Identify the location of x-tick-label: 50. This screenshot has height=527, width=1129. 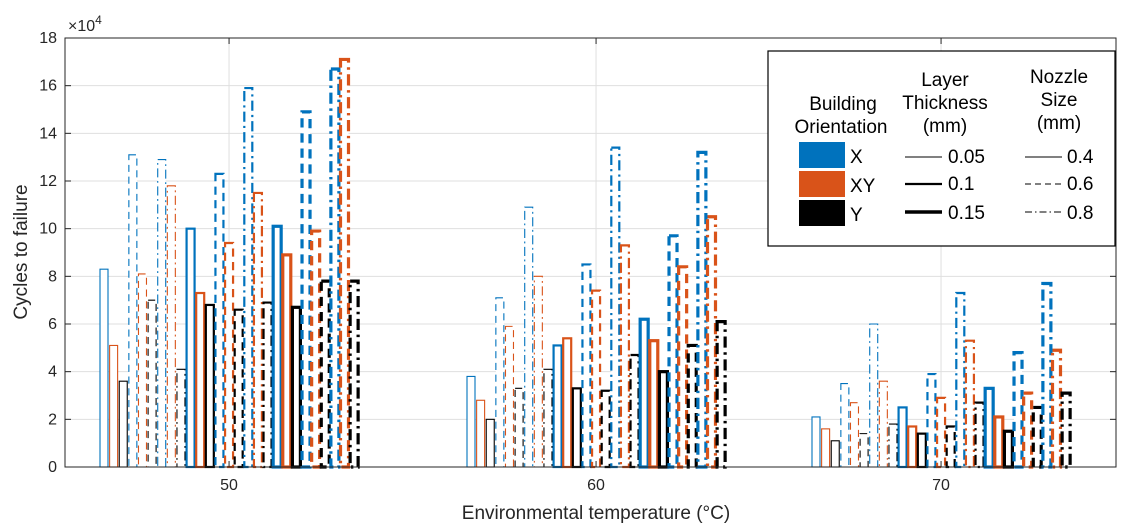
(229, 485).